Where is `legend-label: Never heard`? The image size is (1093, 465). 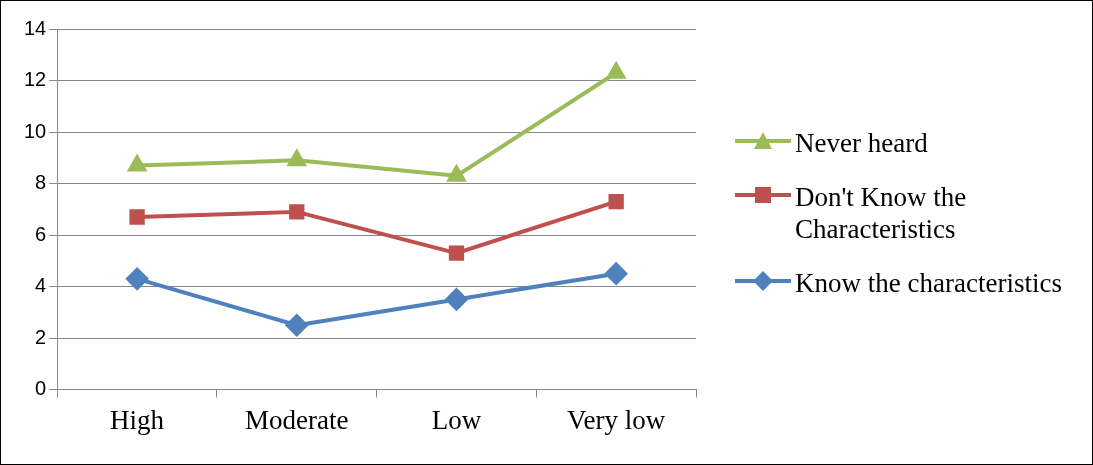 legend-label: Never heard is located at coordinates (861, 143).